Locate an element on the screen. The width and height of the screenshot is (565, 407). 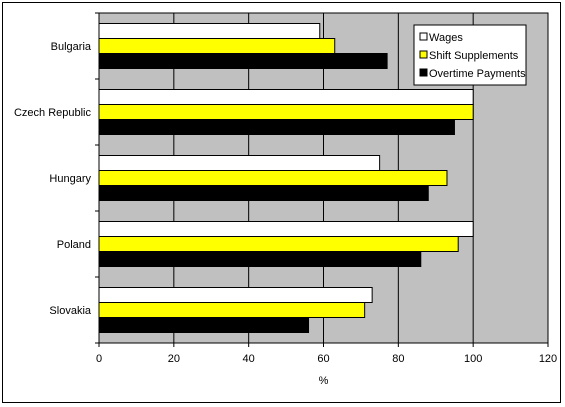
legend-box is located at coordinates (470, 55).